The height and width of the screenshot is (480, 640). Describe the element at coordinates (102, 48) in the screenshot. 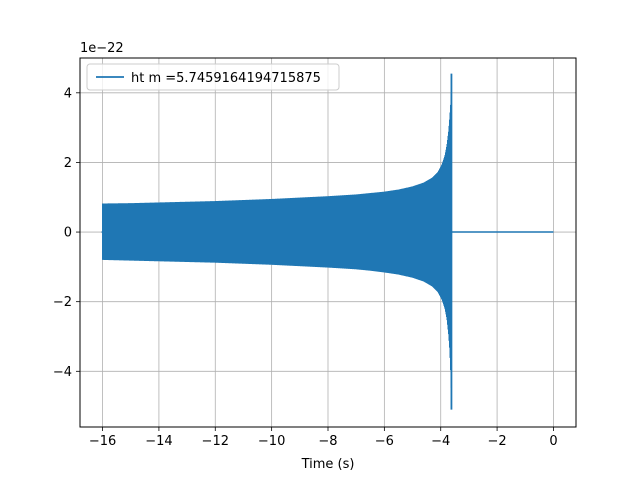

I see `y-offset-label: 1e−22` at that location.